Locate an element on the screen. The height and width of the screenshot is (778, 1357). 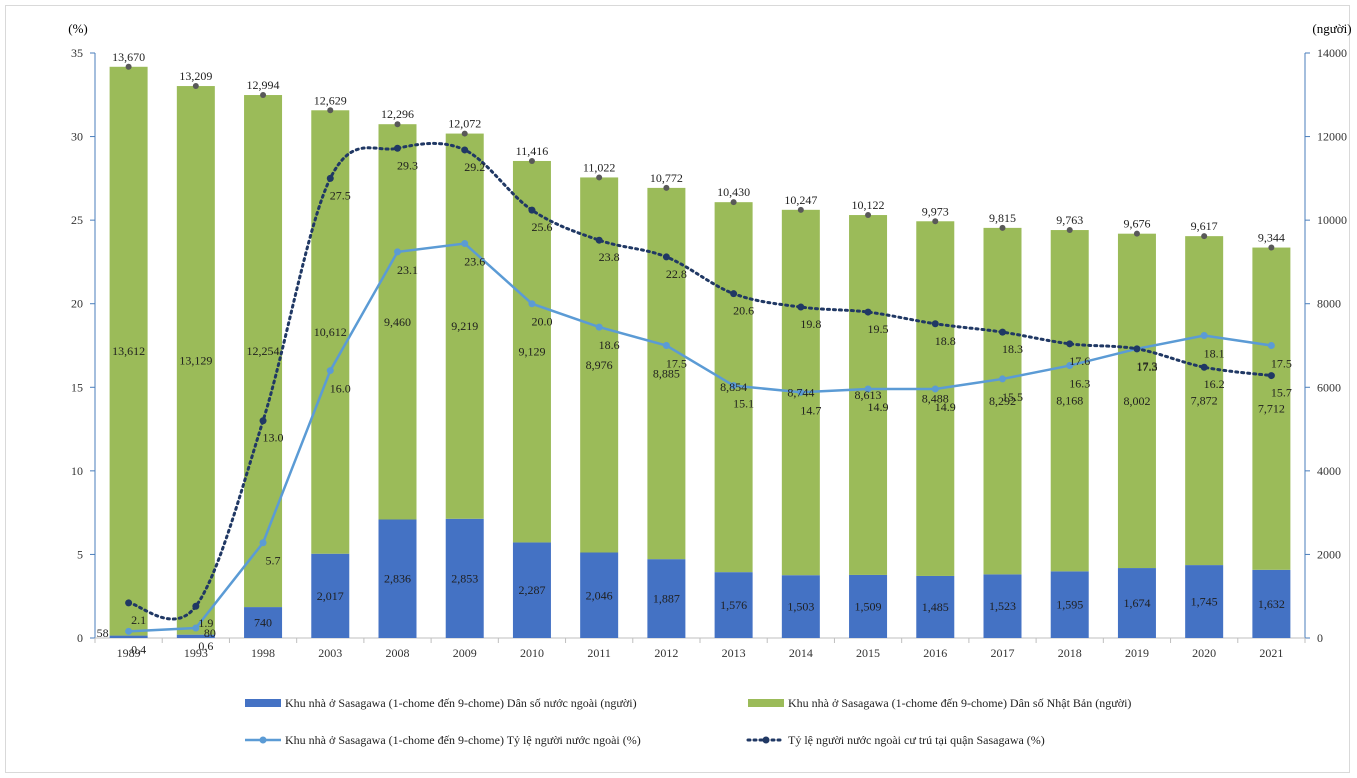
district-rate-label: 25.6 is located at coordinates (541, 227).